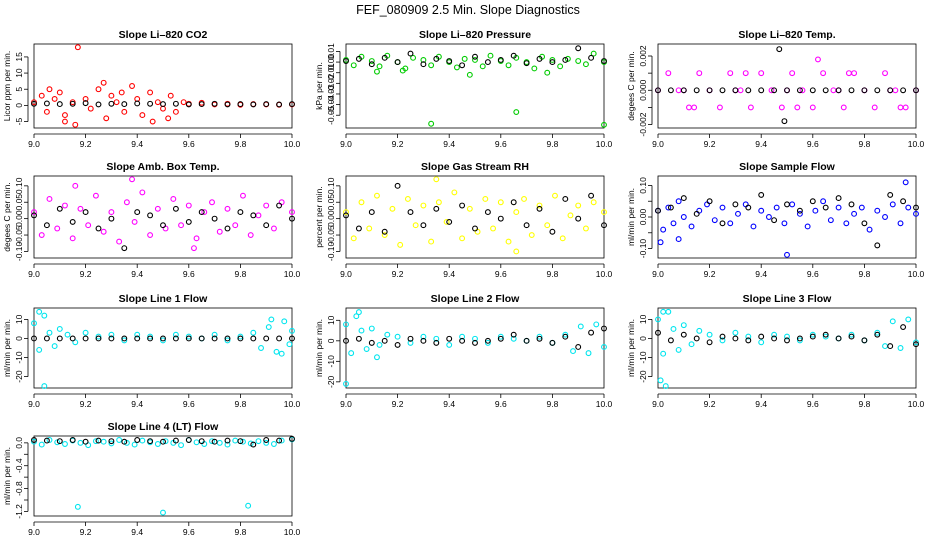 The image size is (936, 540). What do you see at coordinates (163, 86) in the screenshot?
I see `plot-frame` at bounding box center [163, 86].